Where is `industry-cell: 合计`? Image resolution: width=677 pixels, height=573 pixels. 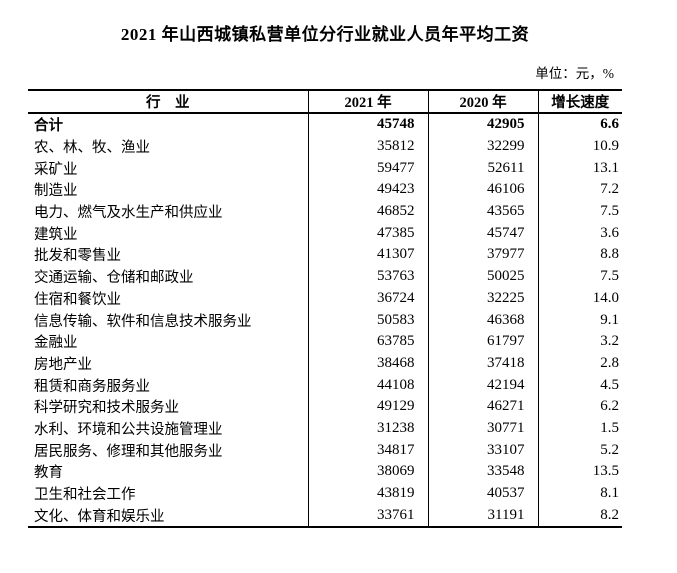
industry-cell: 合计 is located at coordinates (168, 124).